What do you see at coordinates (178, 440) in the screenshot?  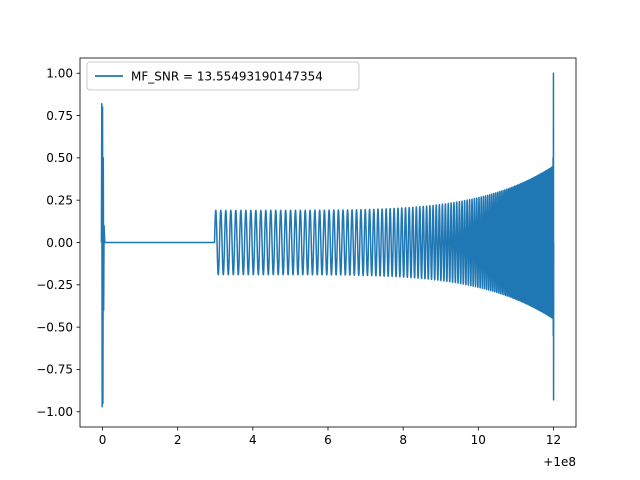 I see `x-tick-label: 2` at bounding box center [178, 440].